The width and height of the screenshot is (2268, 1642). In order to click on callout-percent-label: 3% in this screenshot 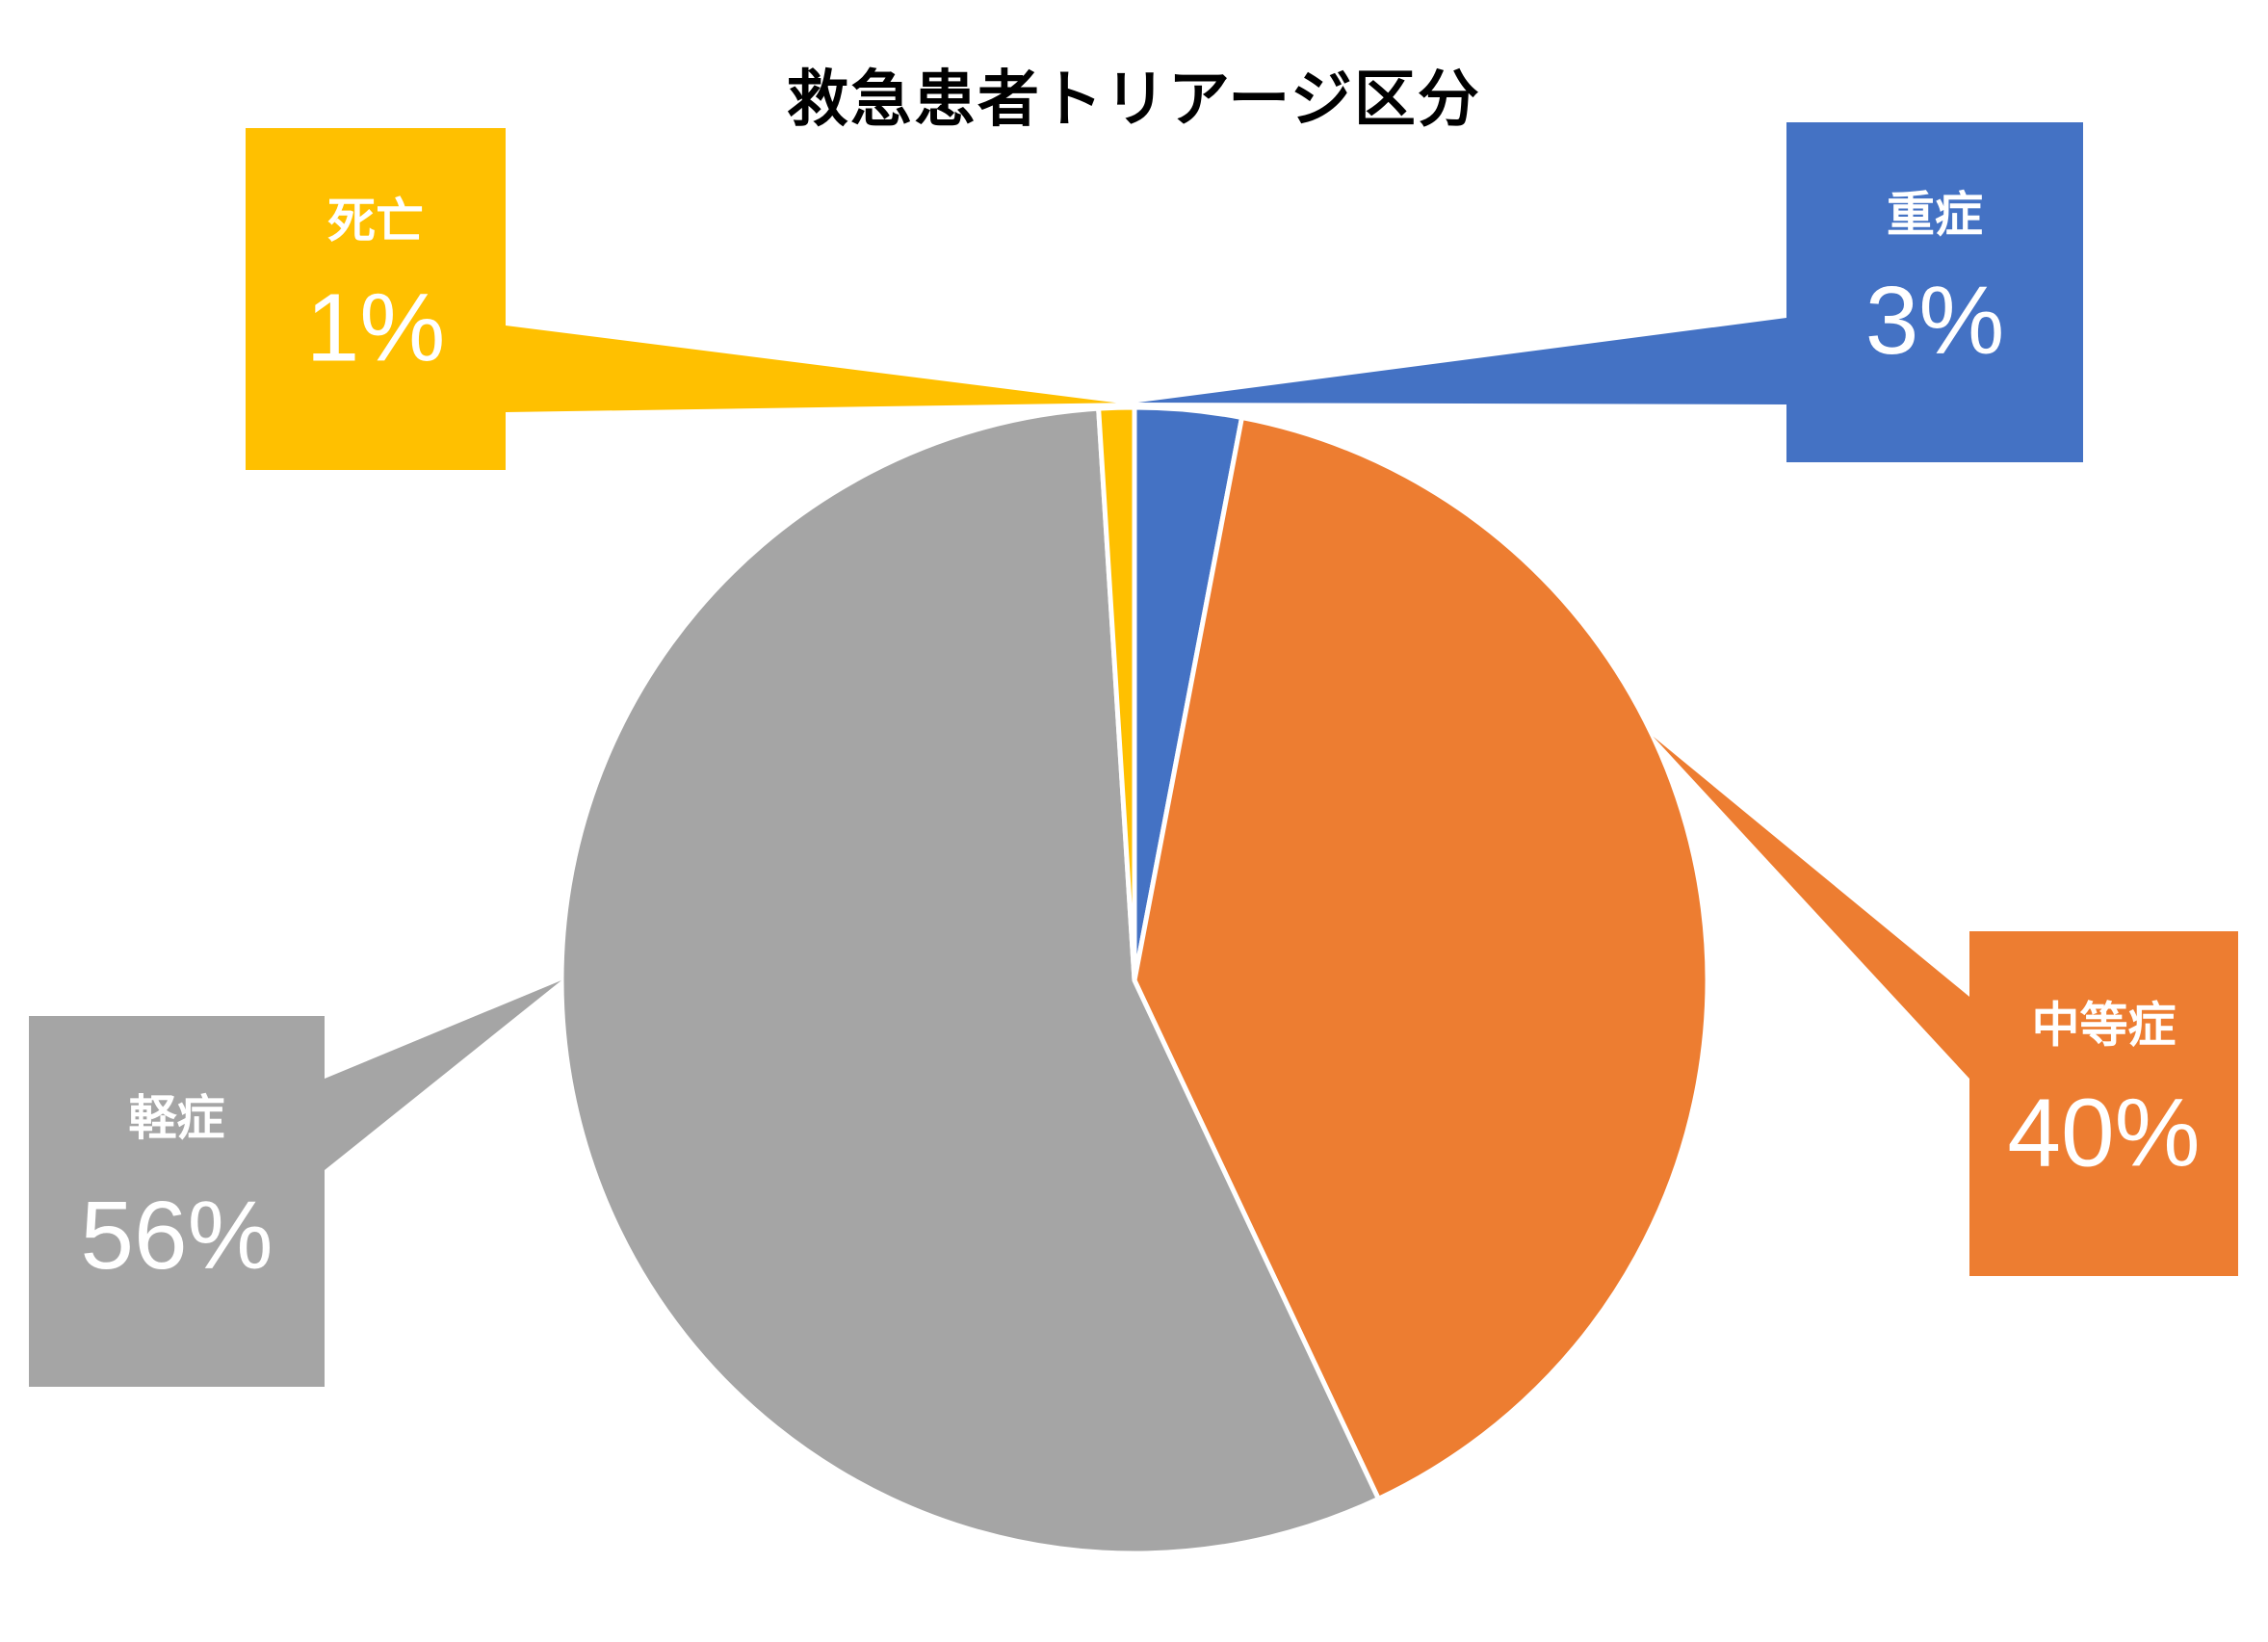, I will do `click(1935, 321)`.